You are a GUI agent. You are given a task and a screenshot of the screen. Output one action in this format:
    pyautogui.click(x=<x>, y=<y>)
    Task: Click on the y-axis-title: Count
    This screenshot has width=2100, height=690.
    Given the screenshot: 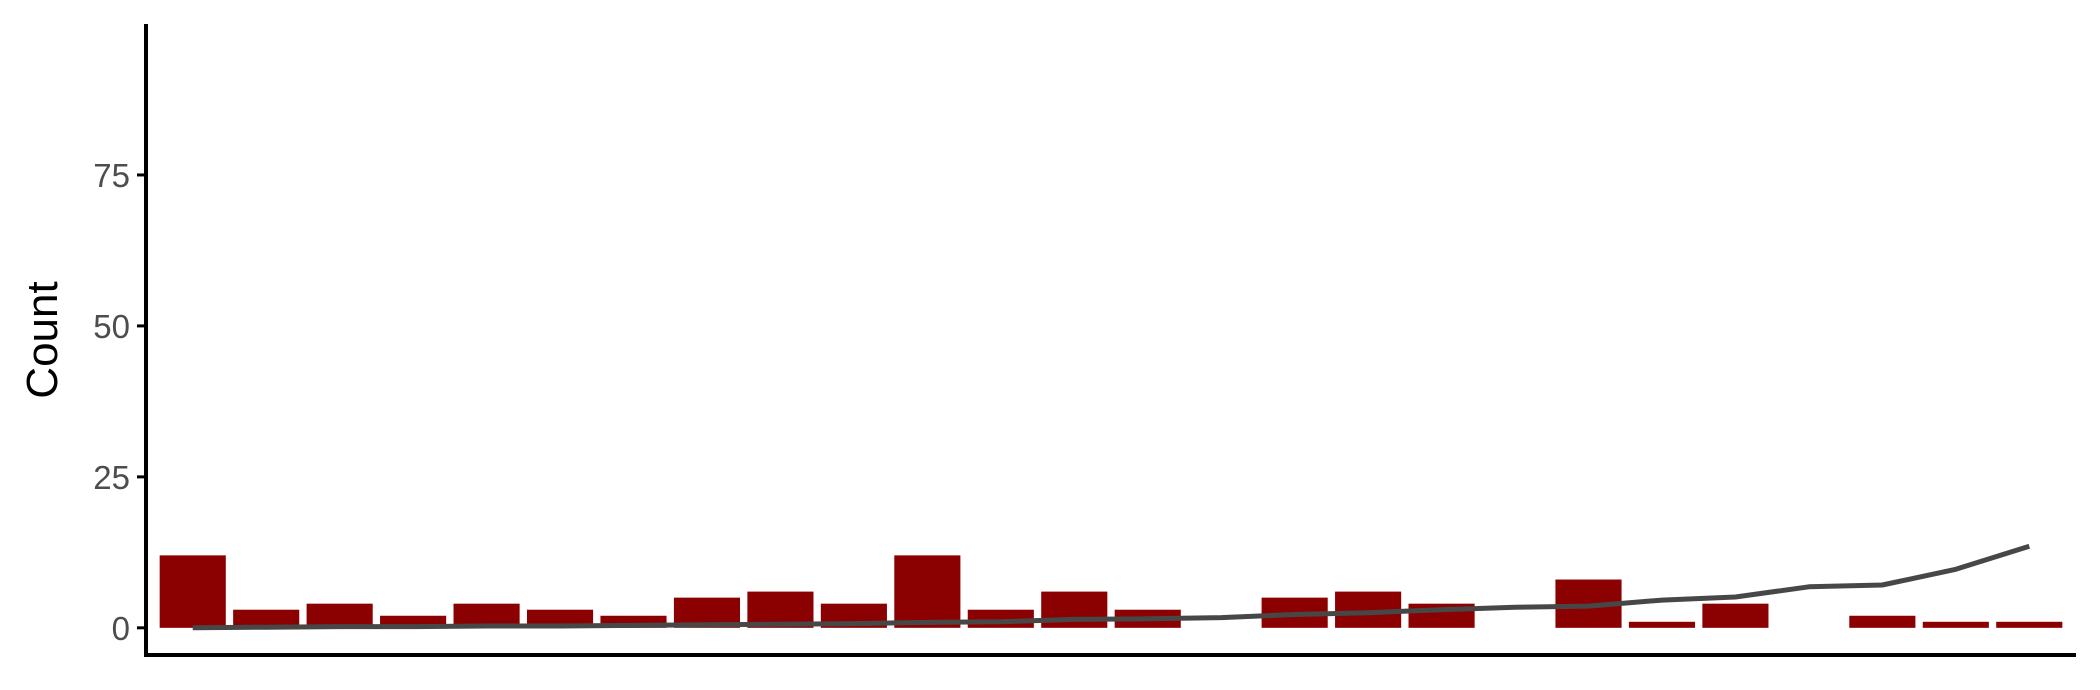 What is the action you would take?
    pyautogui.click(x=42, y=339)
    